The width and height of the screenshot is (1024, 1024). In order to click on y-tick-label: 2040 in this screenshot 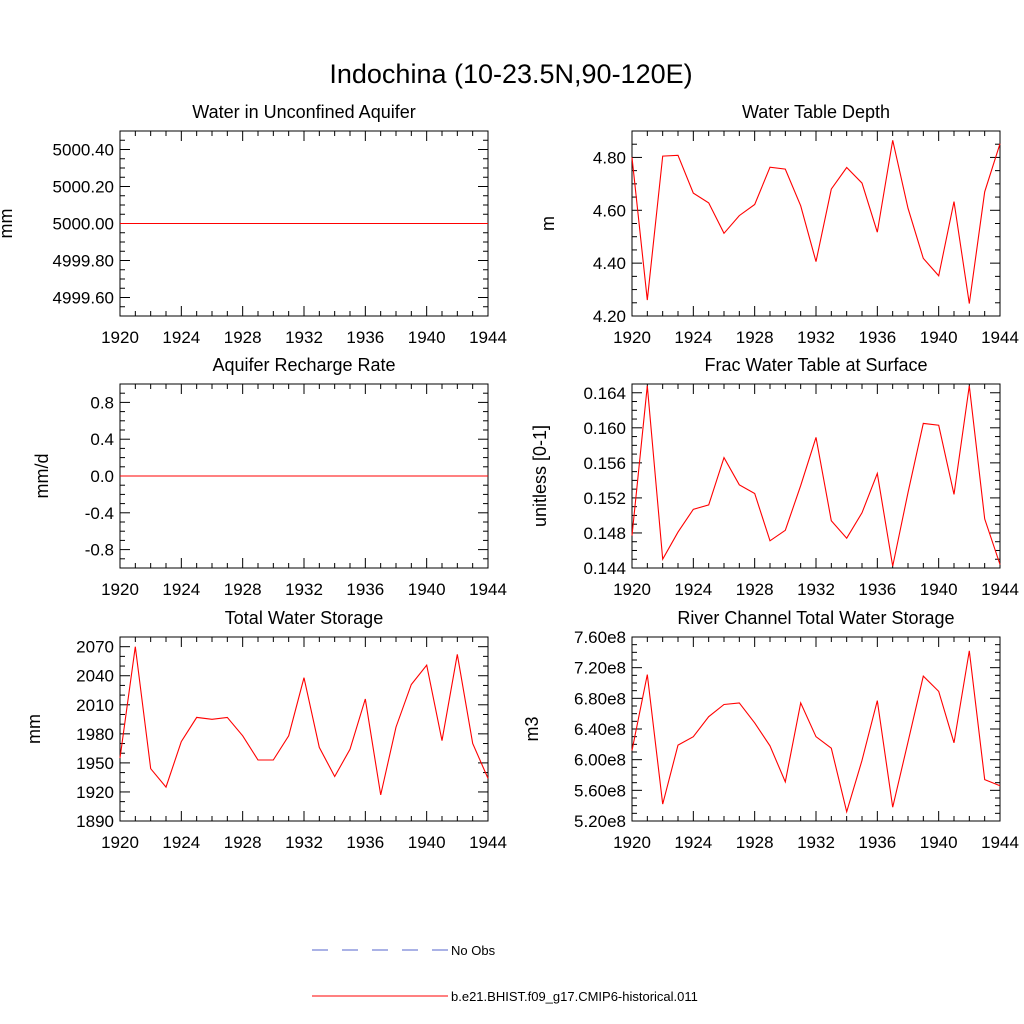, I will do `click(95, 676)`.